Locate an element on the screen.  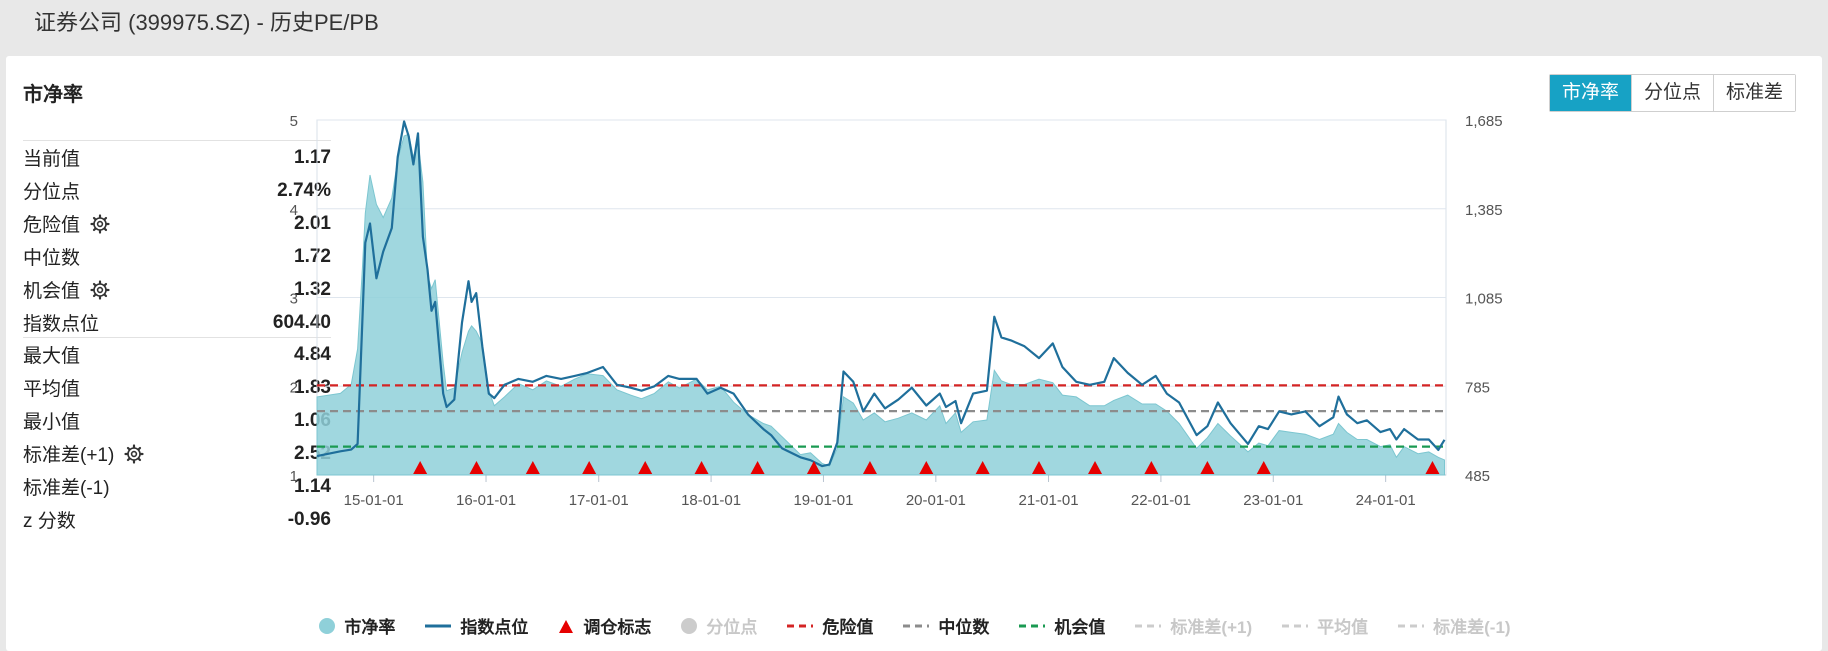
legend-item: 市净率 is located at coordinates (356, 625).